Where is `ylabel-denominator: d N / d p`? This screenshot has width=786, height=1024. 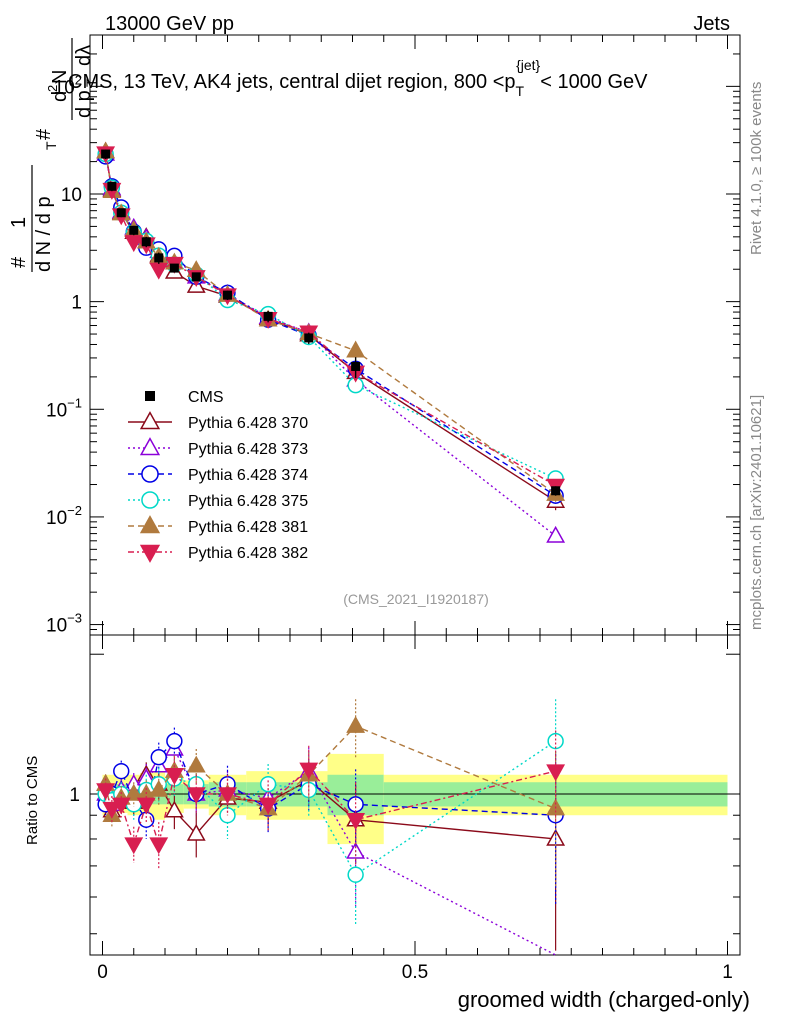 ylabel-denominator: d N / d p is located at coordinates (44, 234).